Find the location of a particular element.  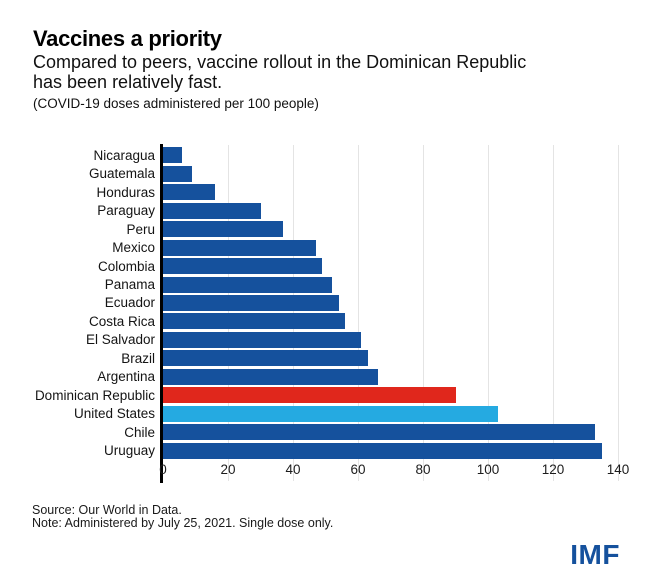

x-tick-label: 120 is located at coordinates (553, 469).